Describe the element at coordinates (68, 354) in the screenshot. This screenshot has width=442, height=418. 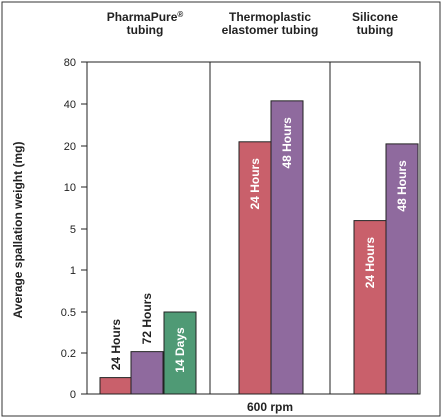
I see `y-tick-label: 0.2` at that location.